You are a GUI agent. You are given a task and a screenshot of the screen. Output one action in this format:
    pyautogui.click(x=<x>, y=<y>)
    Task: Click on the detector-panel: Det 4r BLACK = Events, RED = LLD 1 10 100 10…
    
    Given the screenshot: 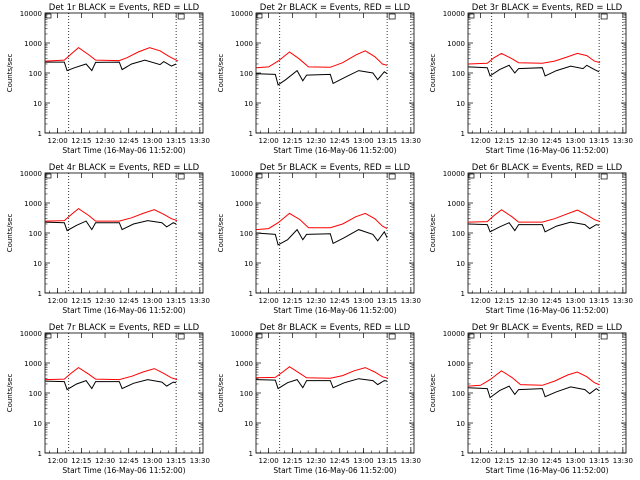 What is the action you would take?
    pyautogui.click(x=108, y=239)
    